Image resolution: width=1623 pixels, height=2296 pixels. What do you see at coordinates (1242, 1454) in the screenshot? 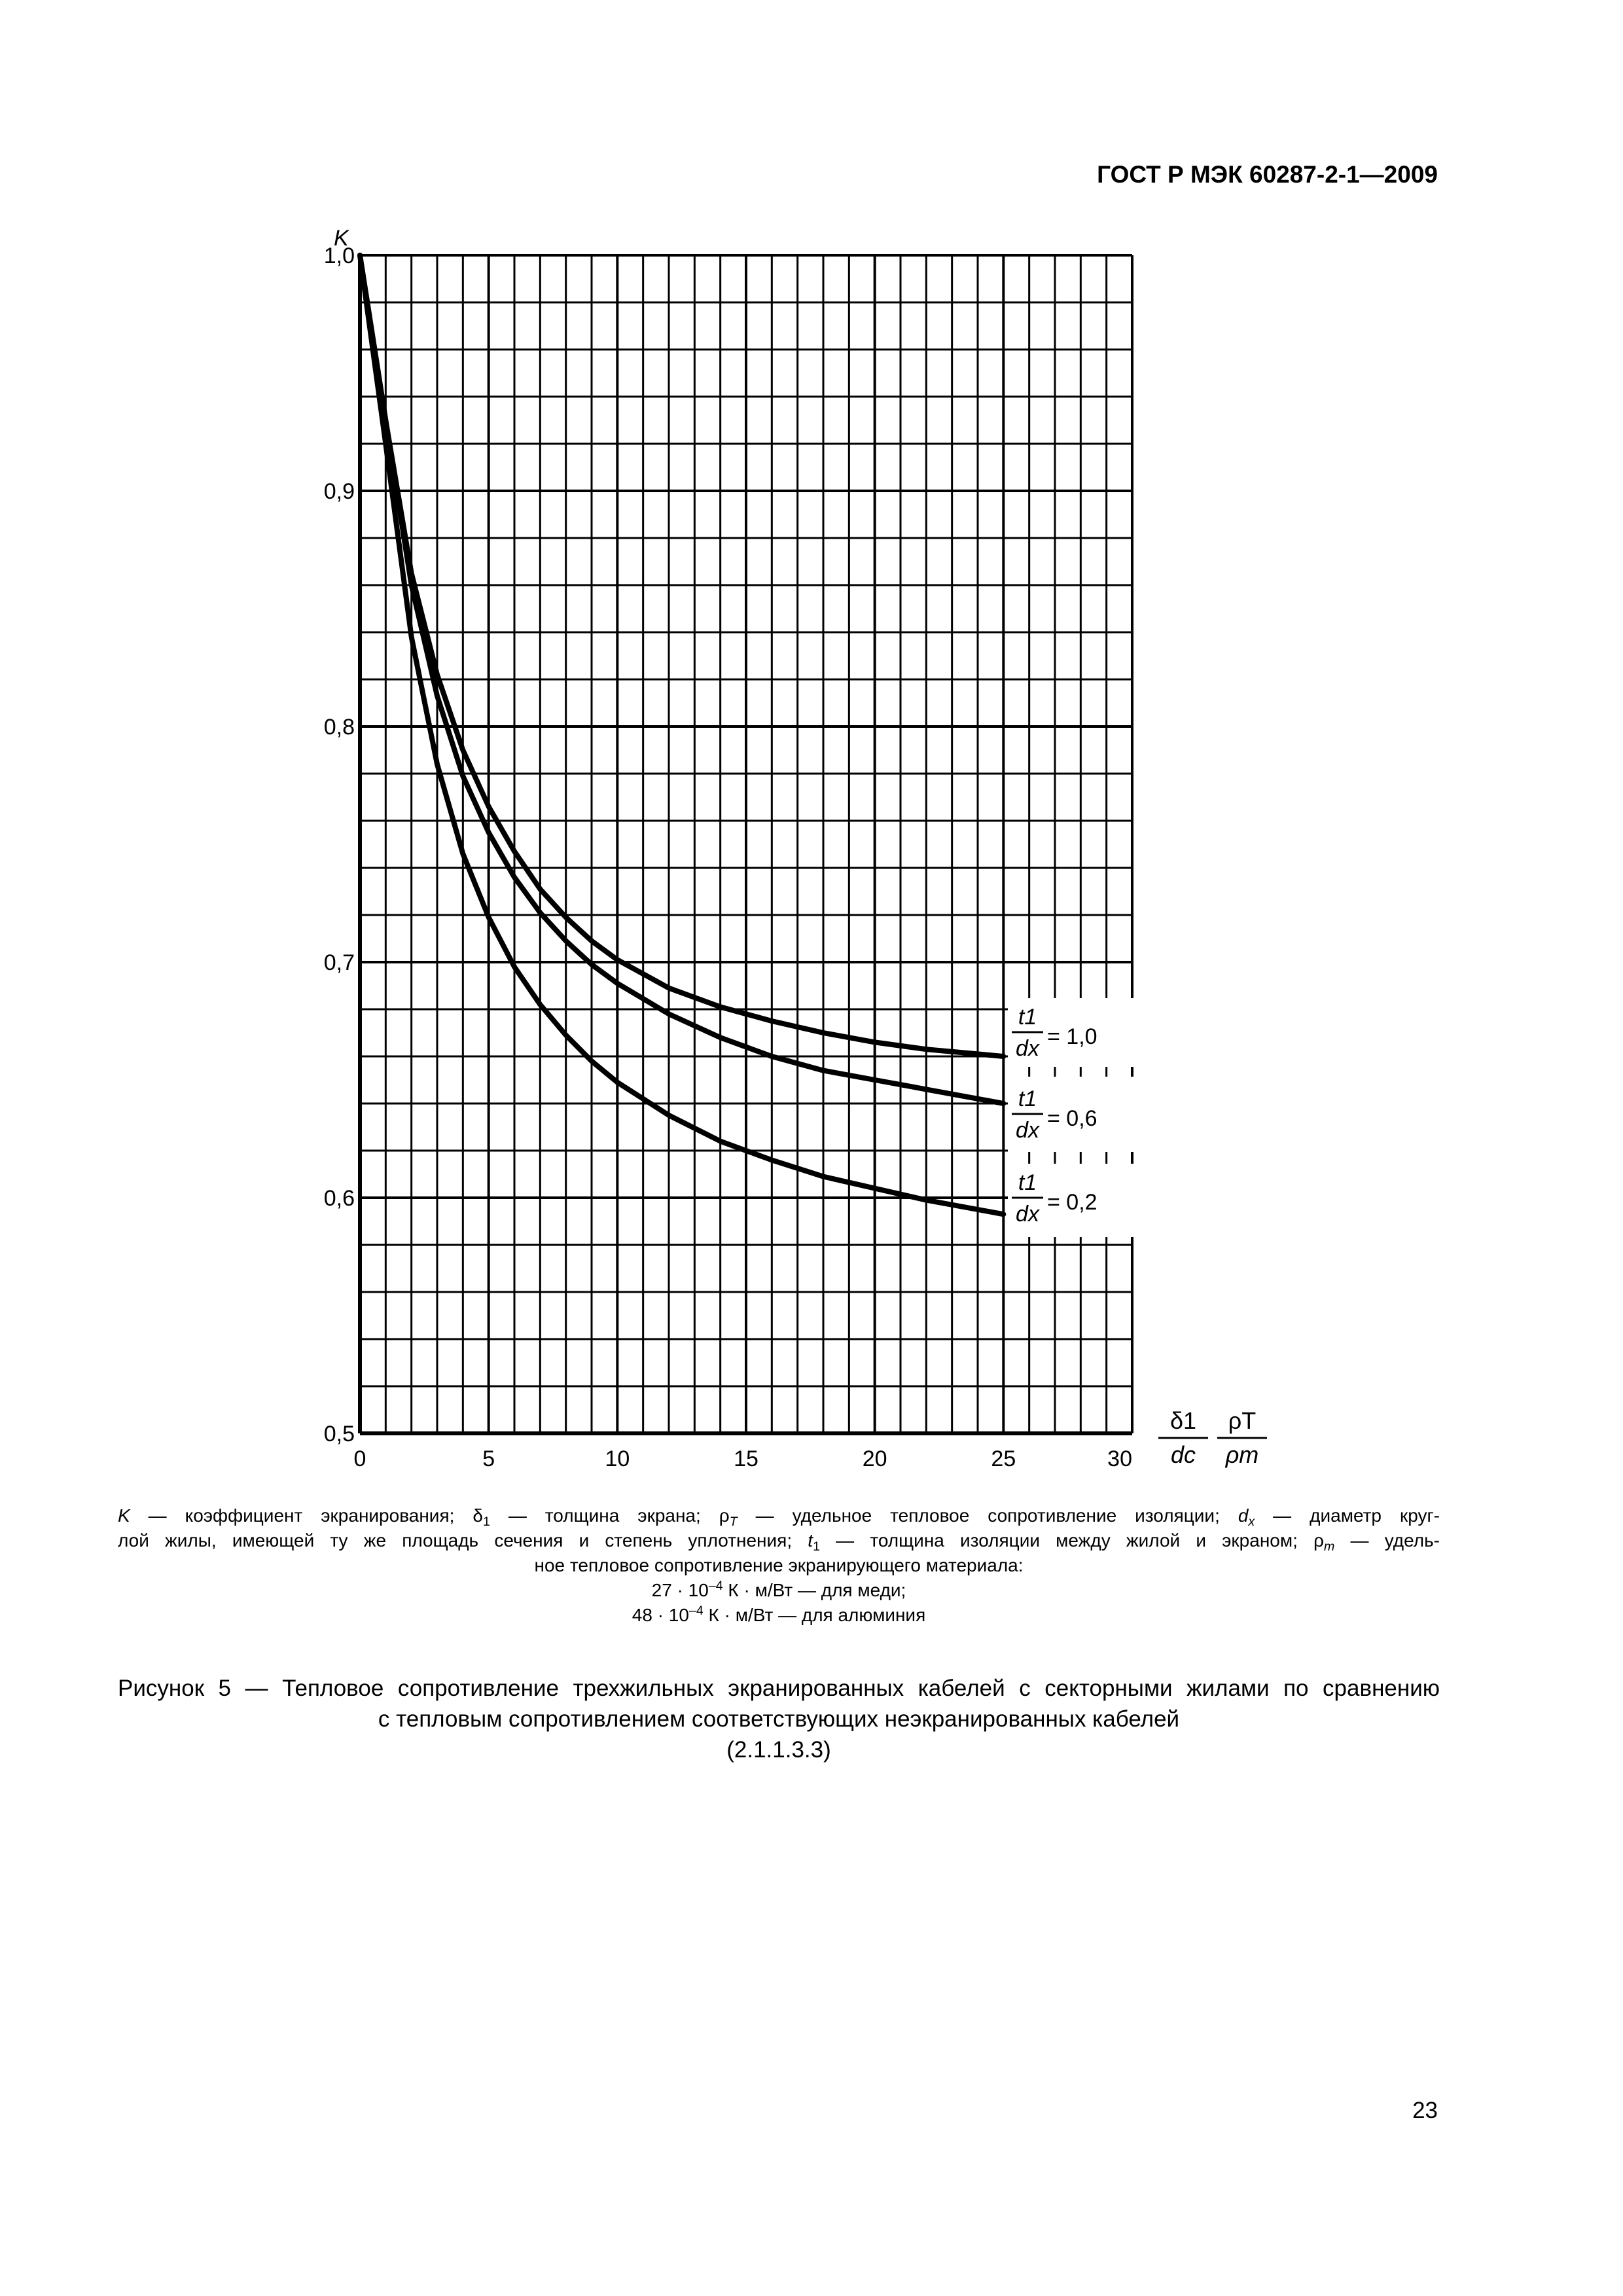
I see `x-label-fraction-2-den: ρm` at bounding box center [1242, 1454].